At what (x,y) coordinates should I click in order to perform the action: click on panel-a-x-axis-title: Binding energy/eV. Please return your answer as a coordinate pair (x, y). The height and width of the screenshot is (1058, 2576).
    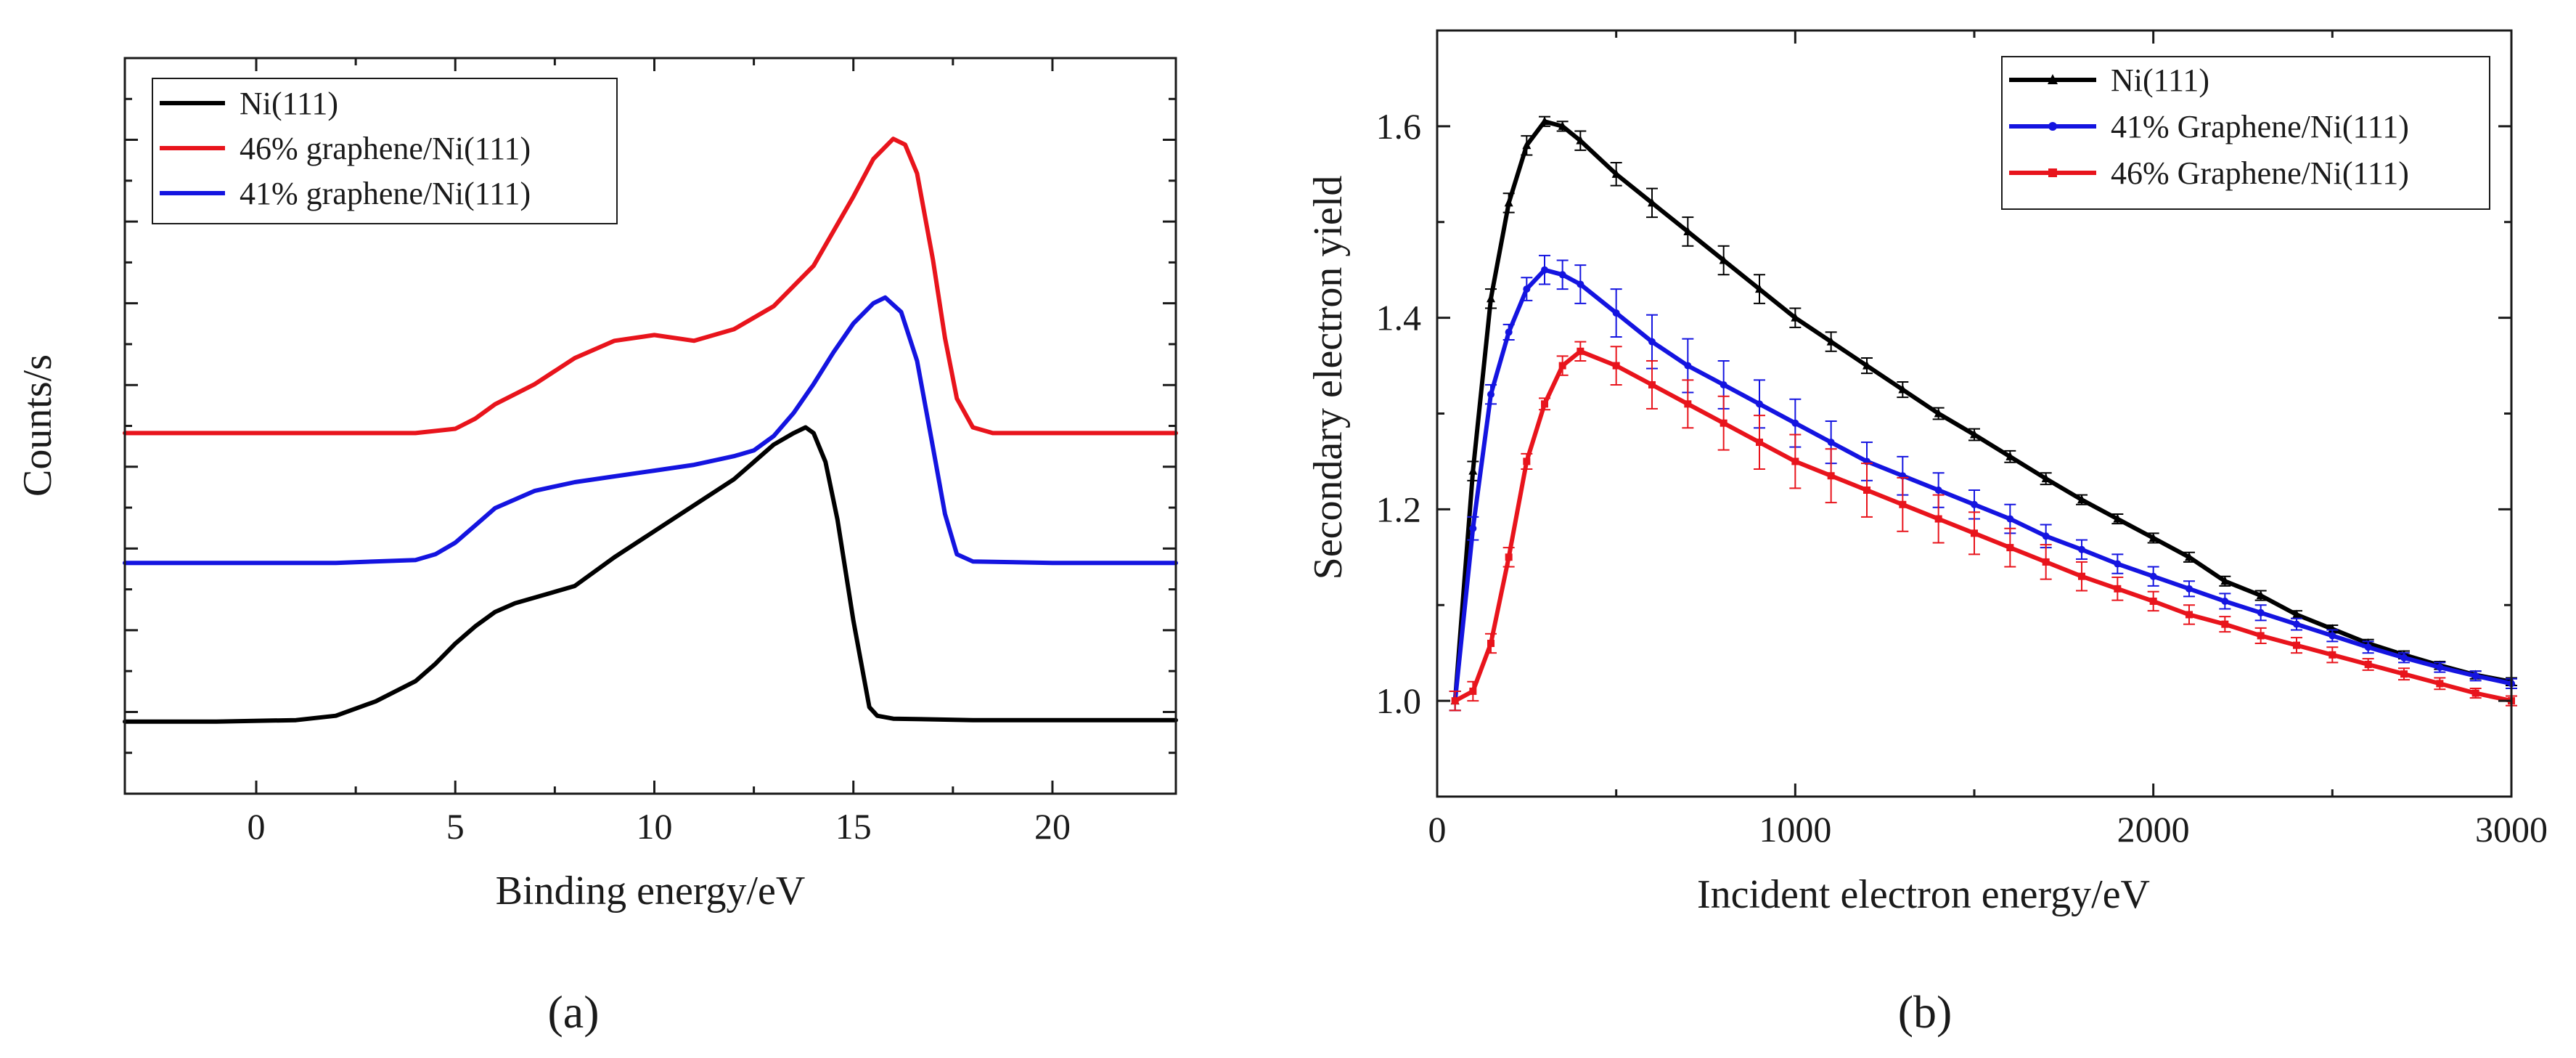
    Looking at the image, I should click on (651, 890).